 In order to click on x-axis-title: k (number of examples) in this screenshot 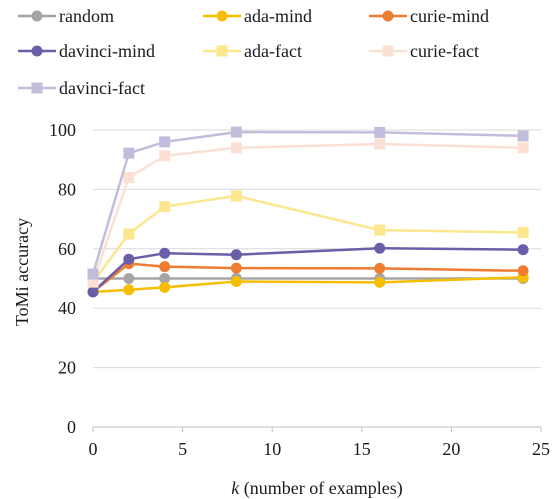, I will do `click(316, 488)`.